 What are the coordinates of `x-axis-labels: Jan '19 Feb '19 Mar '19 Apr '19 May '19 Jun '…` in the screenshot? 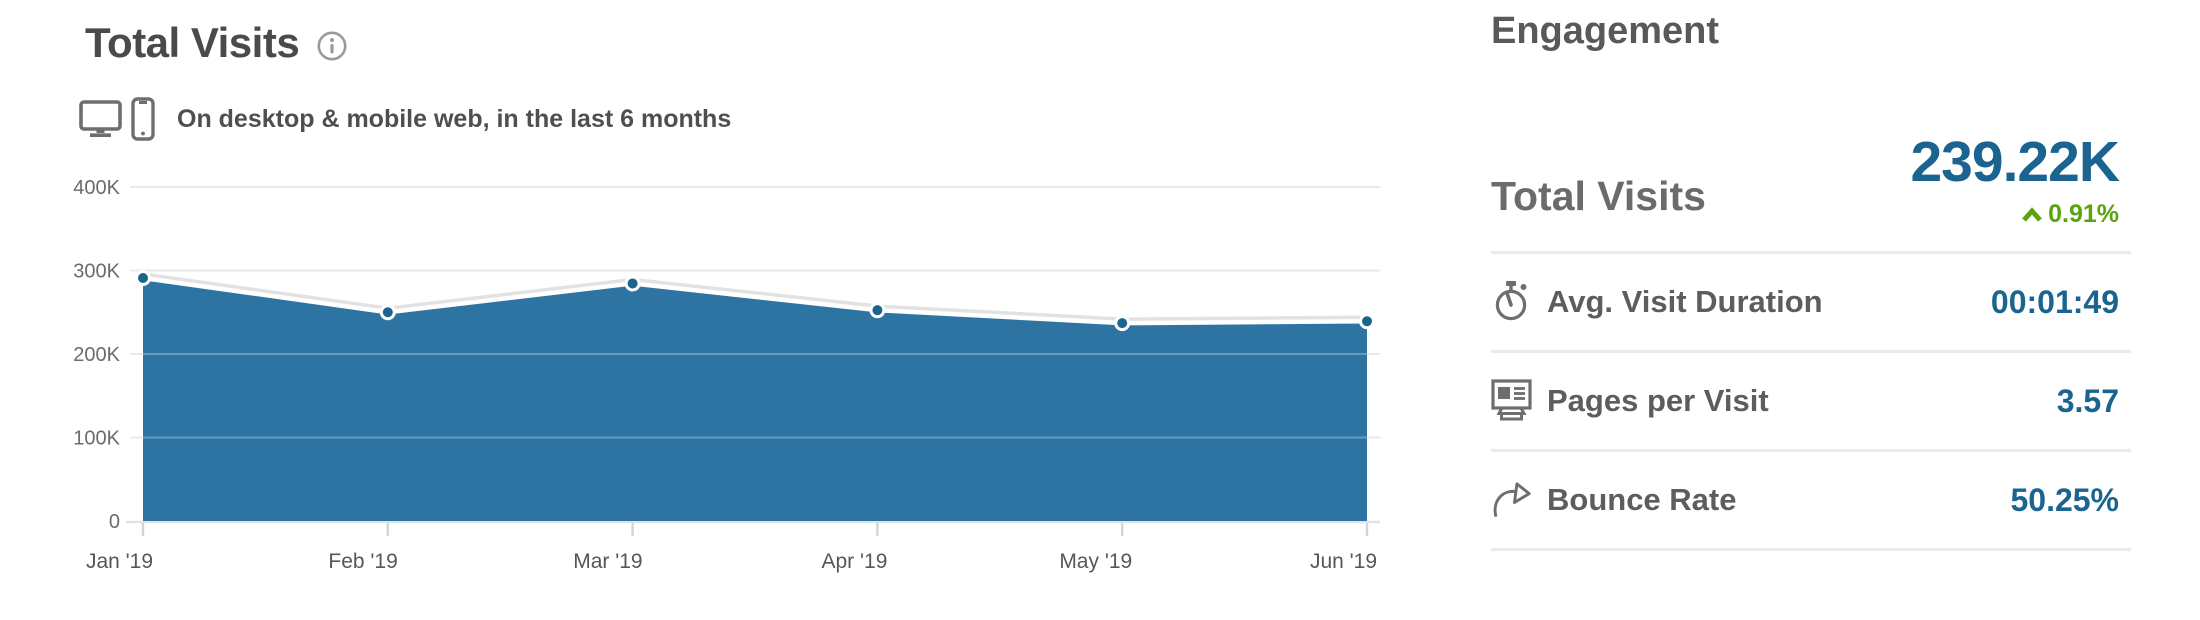 It's located at (731, 561).